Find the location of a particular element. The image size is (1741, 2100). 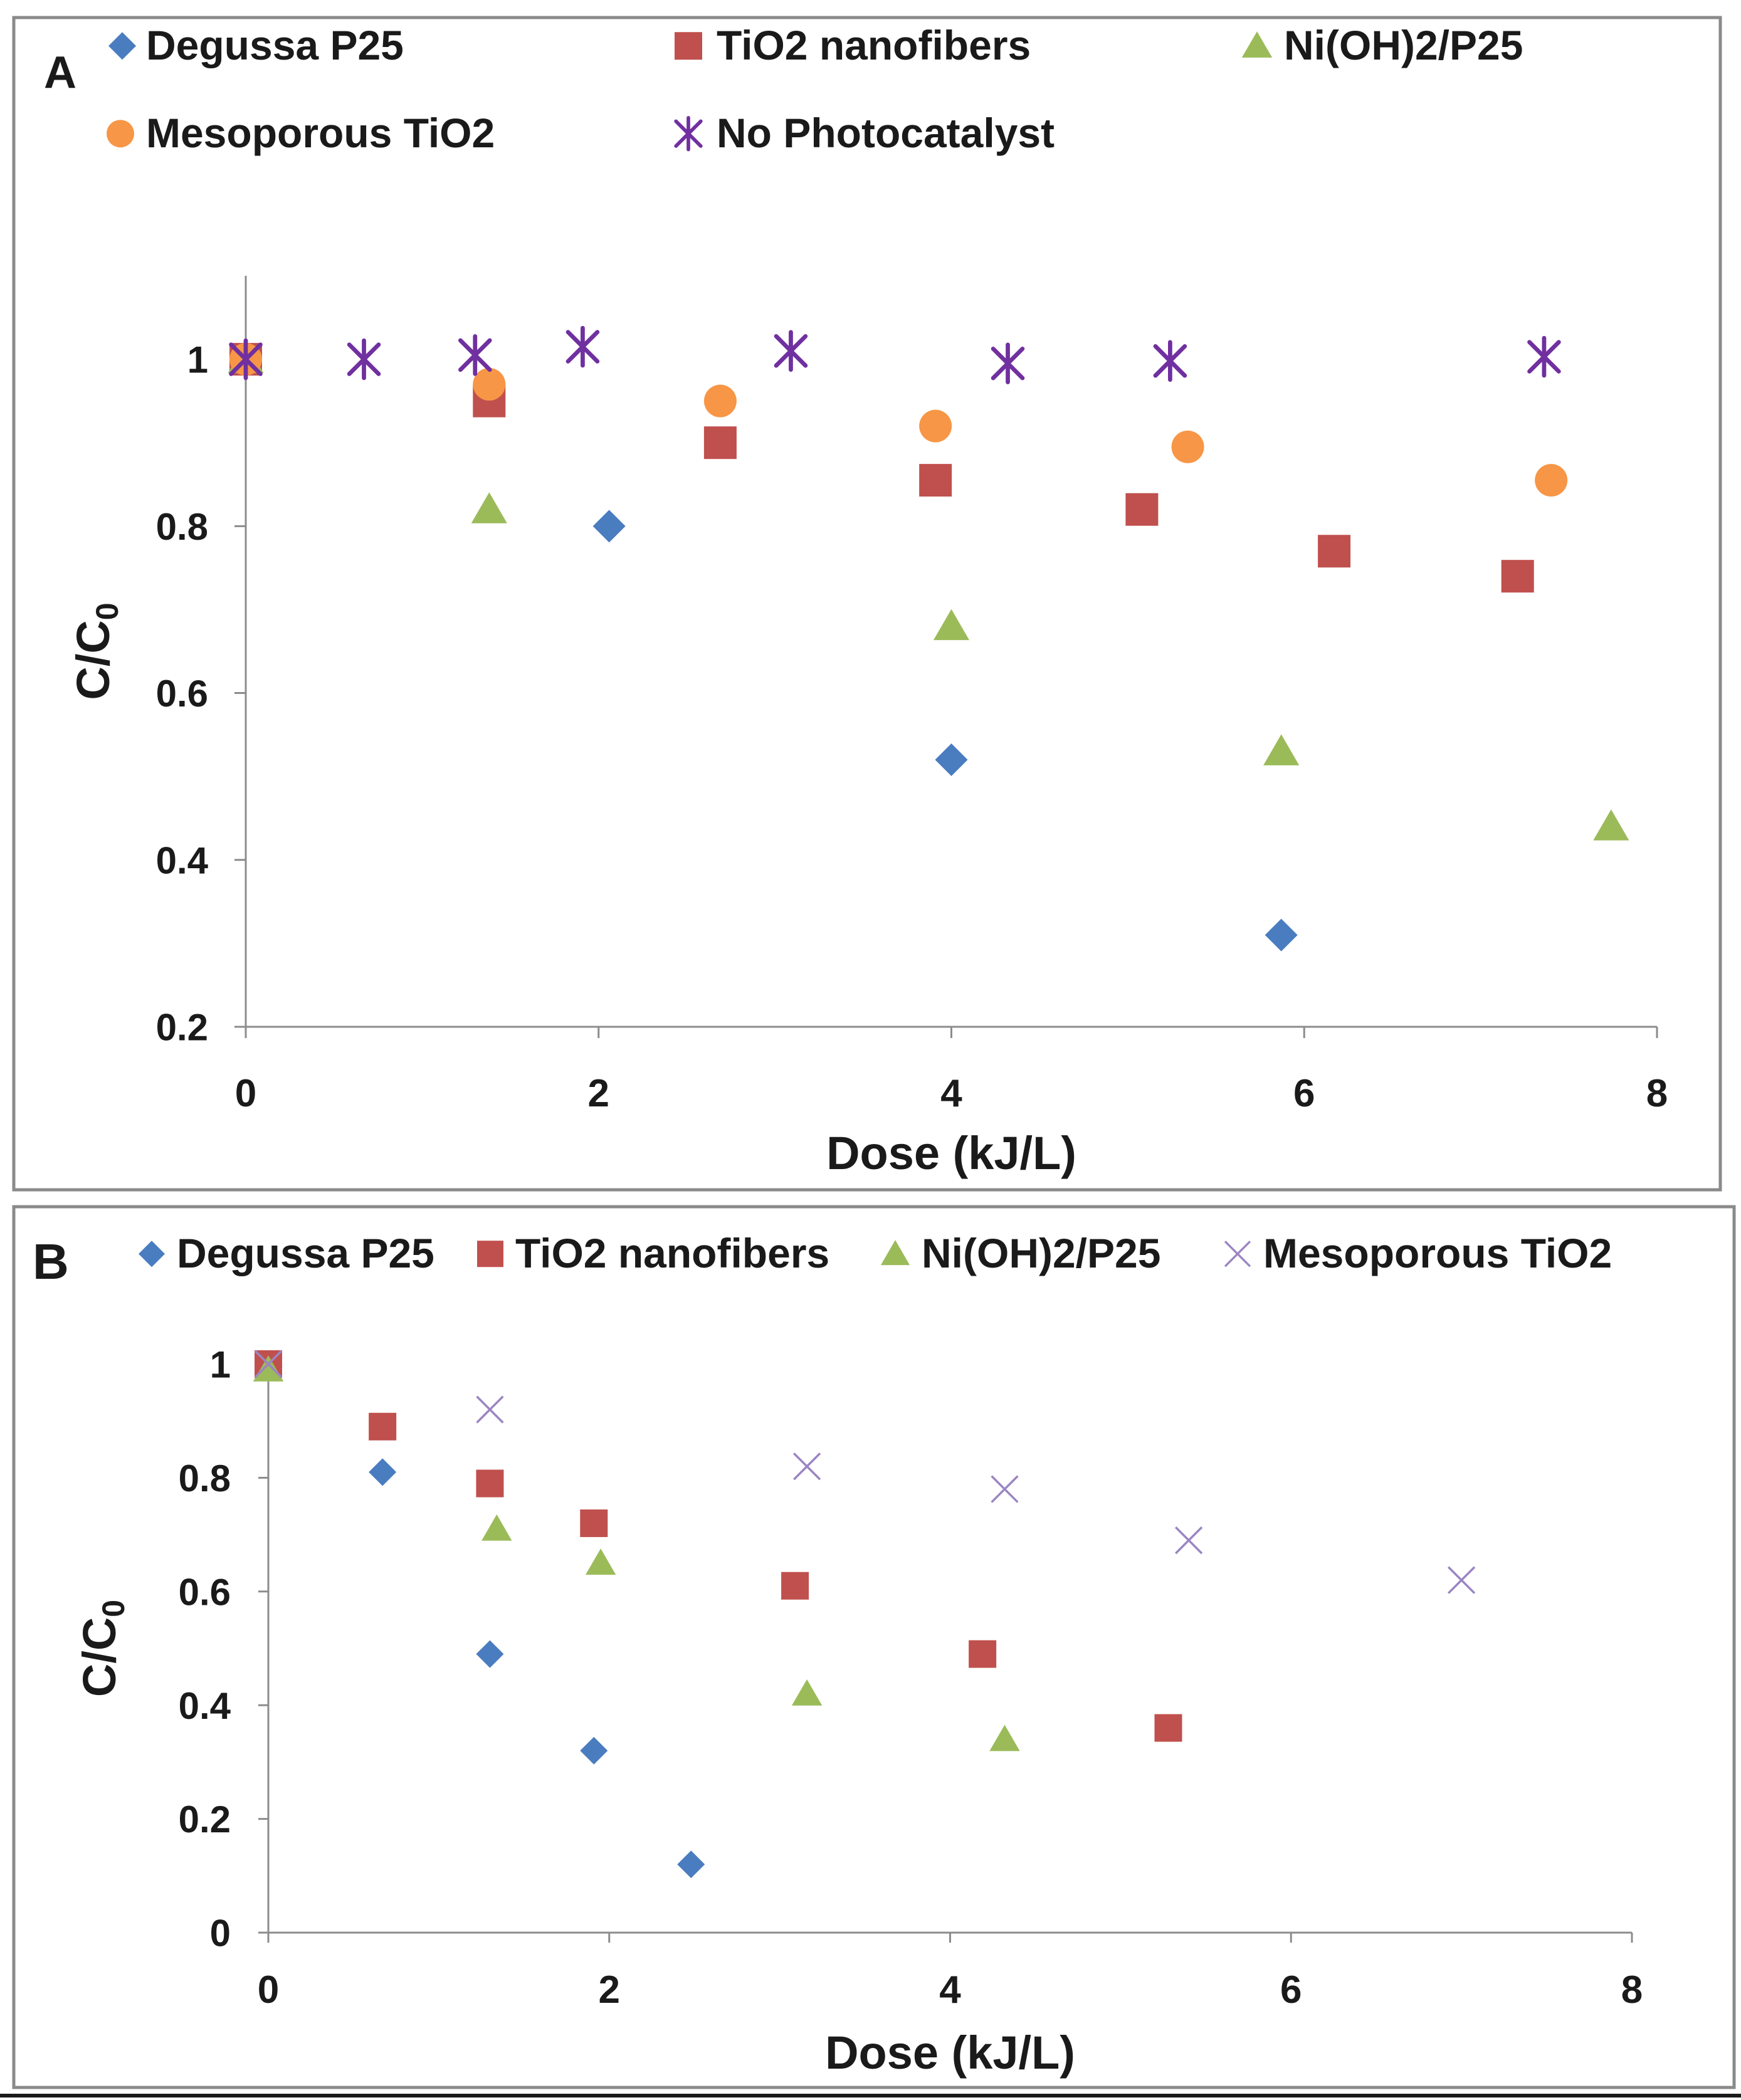

panel-b-x-tick-label: 8 is located at coordinates (1632, 1990).